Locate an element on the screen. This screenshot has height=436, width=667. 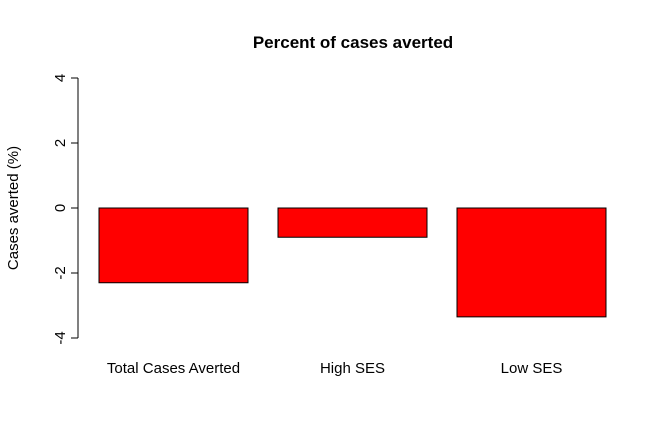
chart-title: Percent of cases averted is located at coordinates (353, 42).